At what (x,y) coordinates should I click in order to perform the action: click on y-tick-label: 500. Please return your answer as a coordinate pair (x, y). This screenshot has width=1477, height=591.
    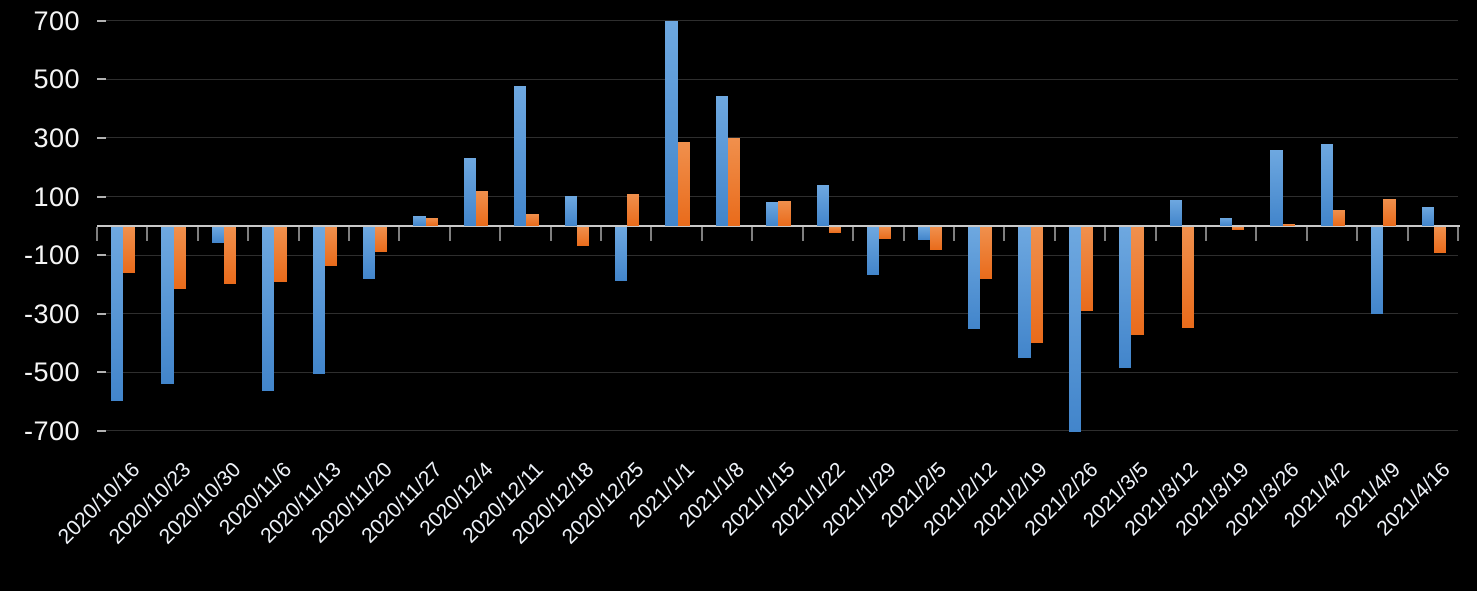
    Looking at the image, I should click on (56, 79).